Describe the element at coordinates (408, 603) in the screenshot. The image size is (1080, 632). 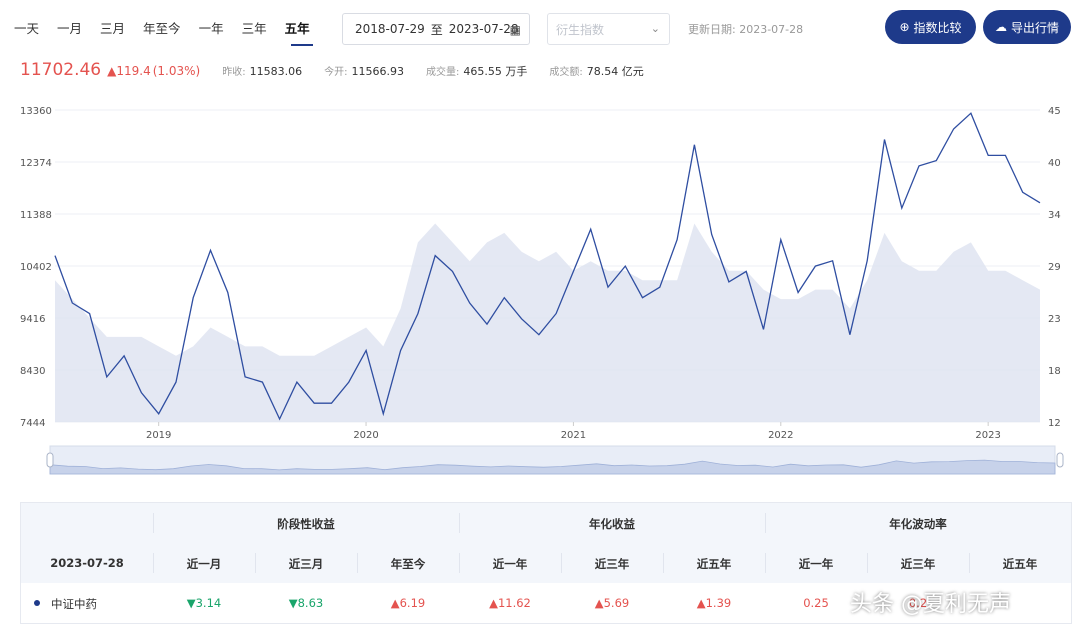
I see `table-cell-2: ▲6.19` at that location.